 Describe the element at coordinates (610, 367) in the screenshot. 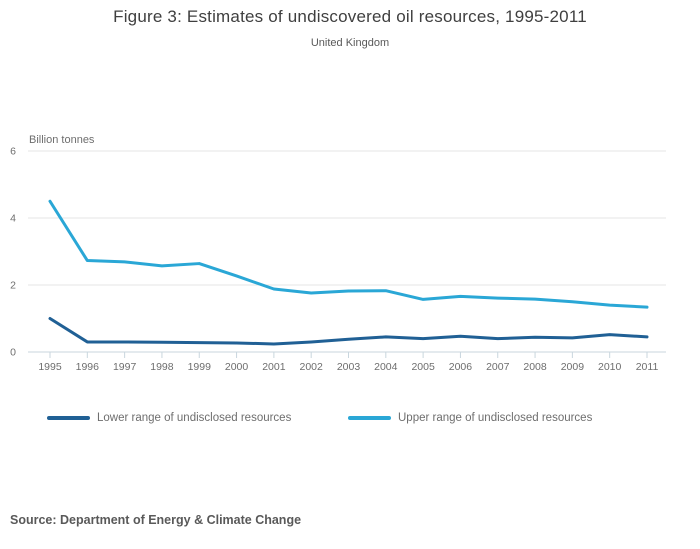

I see `x-tick-label-2010: 2010` at that location.